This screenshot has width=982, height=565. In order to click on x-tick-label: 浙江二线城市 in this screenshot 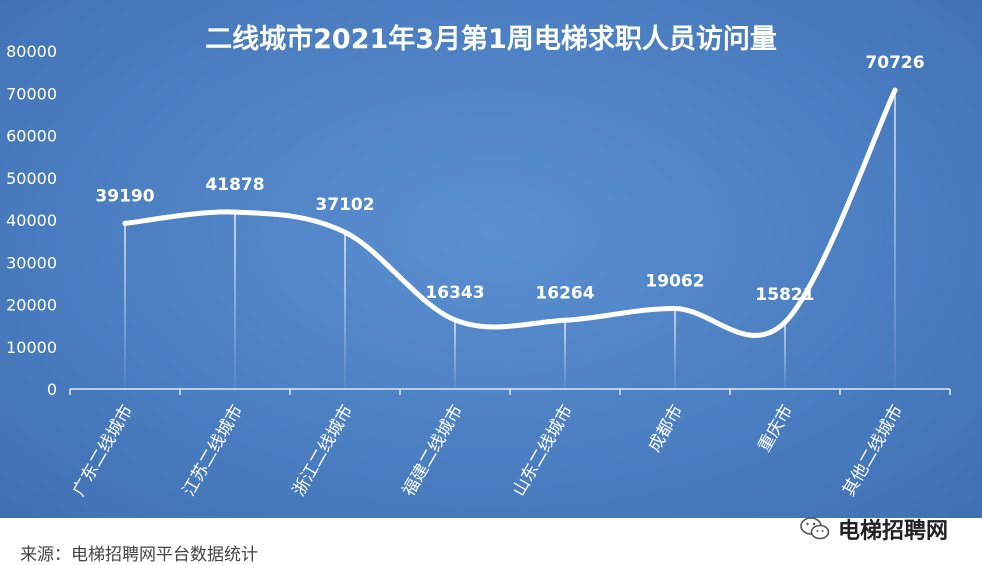, I will do `click(323, 451)`.